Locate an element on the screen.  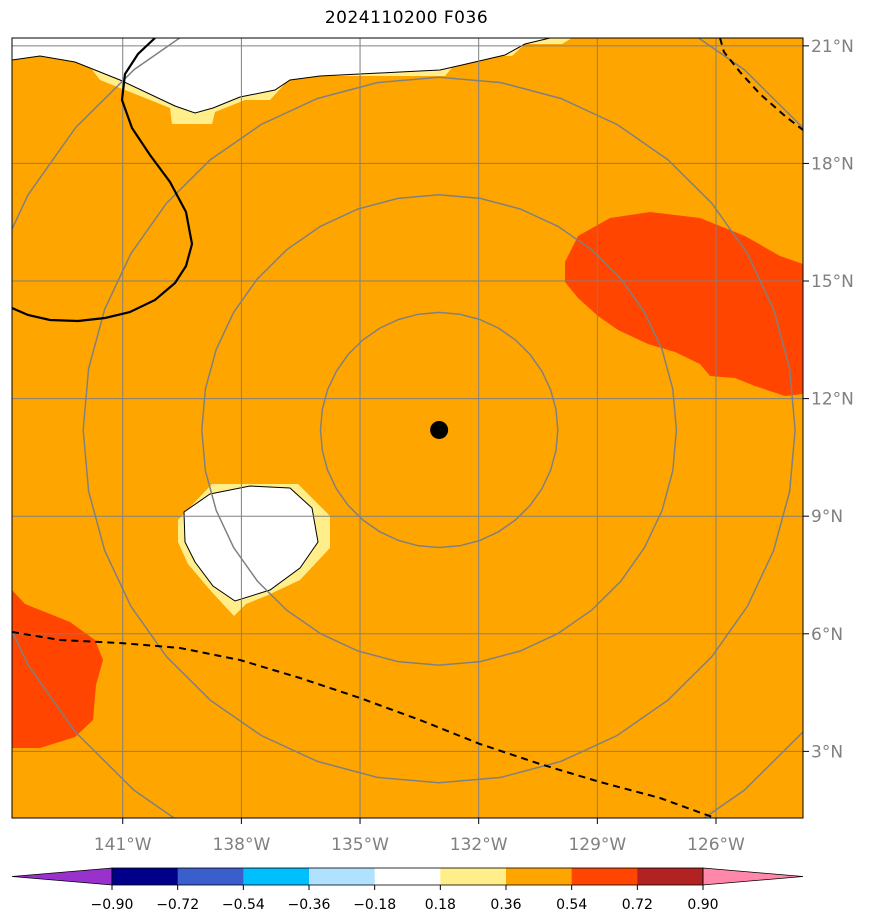
colorbar-tick-label: 0.18 is located at coordinates (440, 905).